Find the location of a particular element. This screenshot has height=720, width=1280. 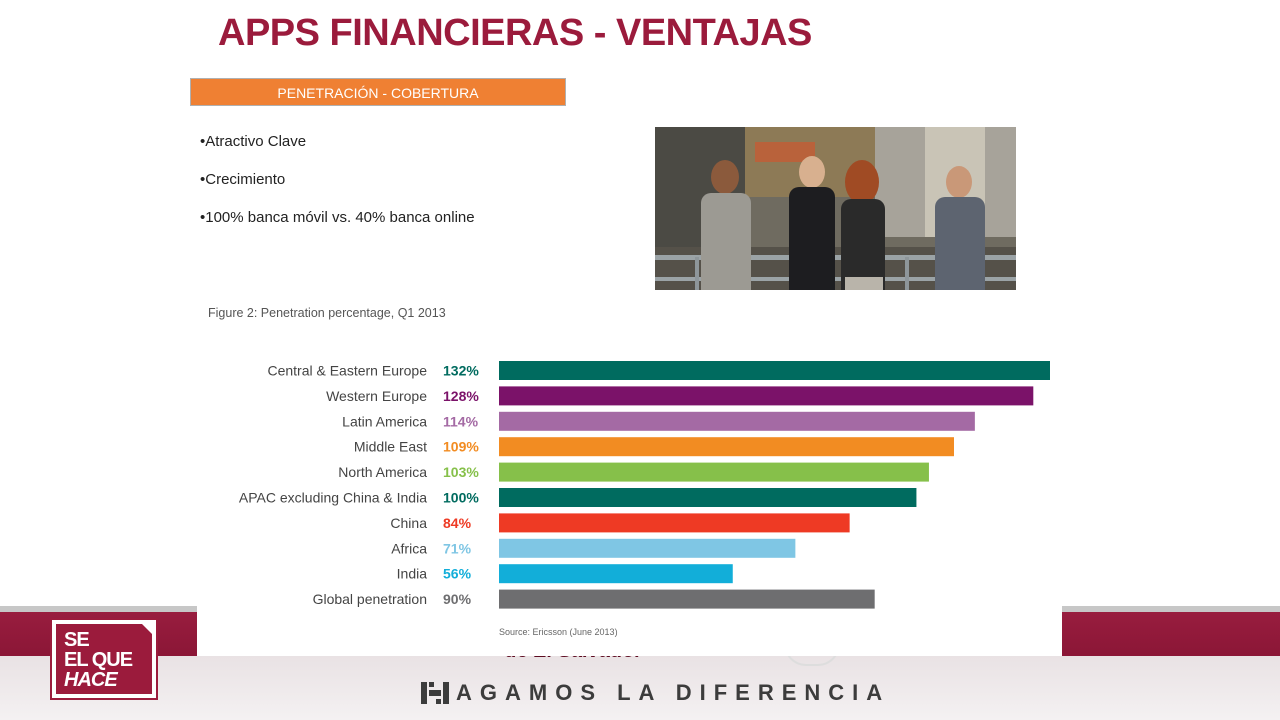

h-mark-icon is located at coordinates (435, 693).